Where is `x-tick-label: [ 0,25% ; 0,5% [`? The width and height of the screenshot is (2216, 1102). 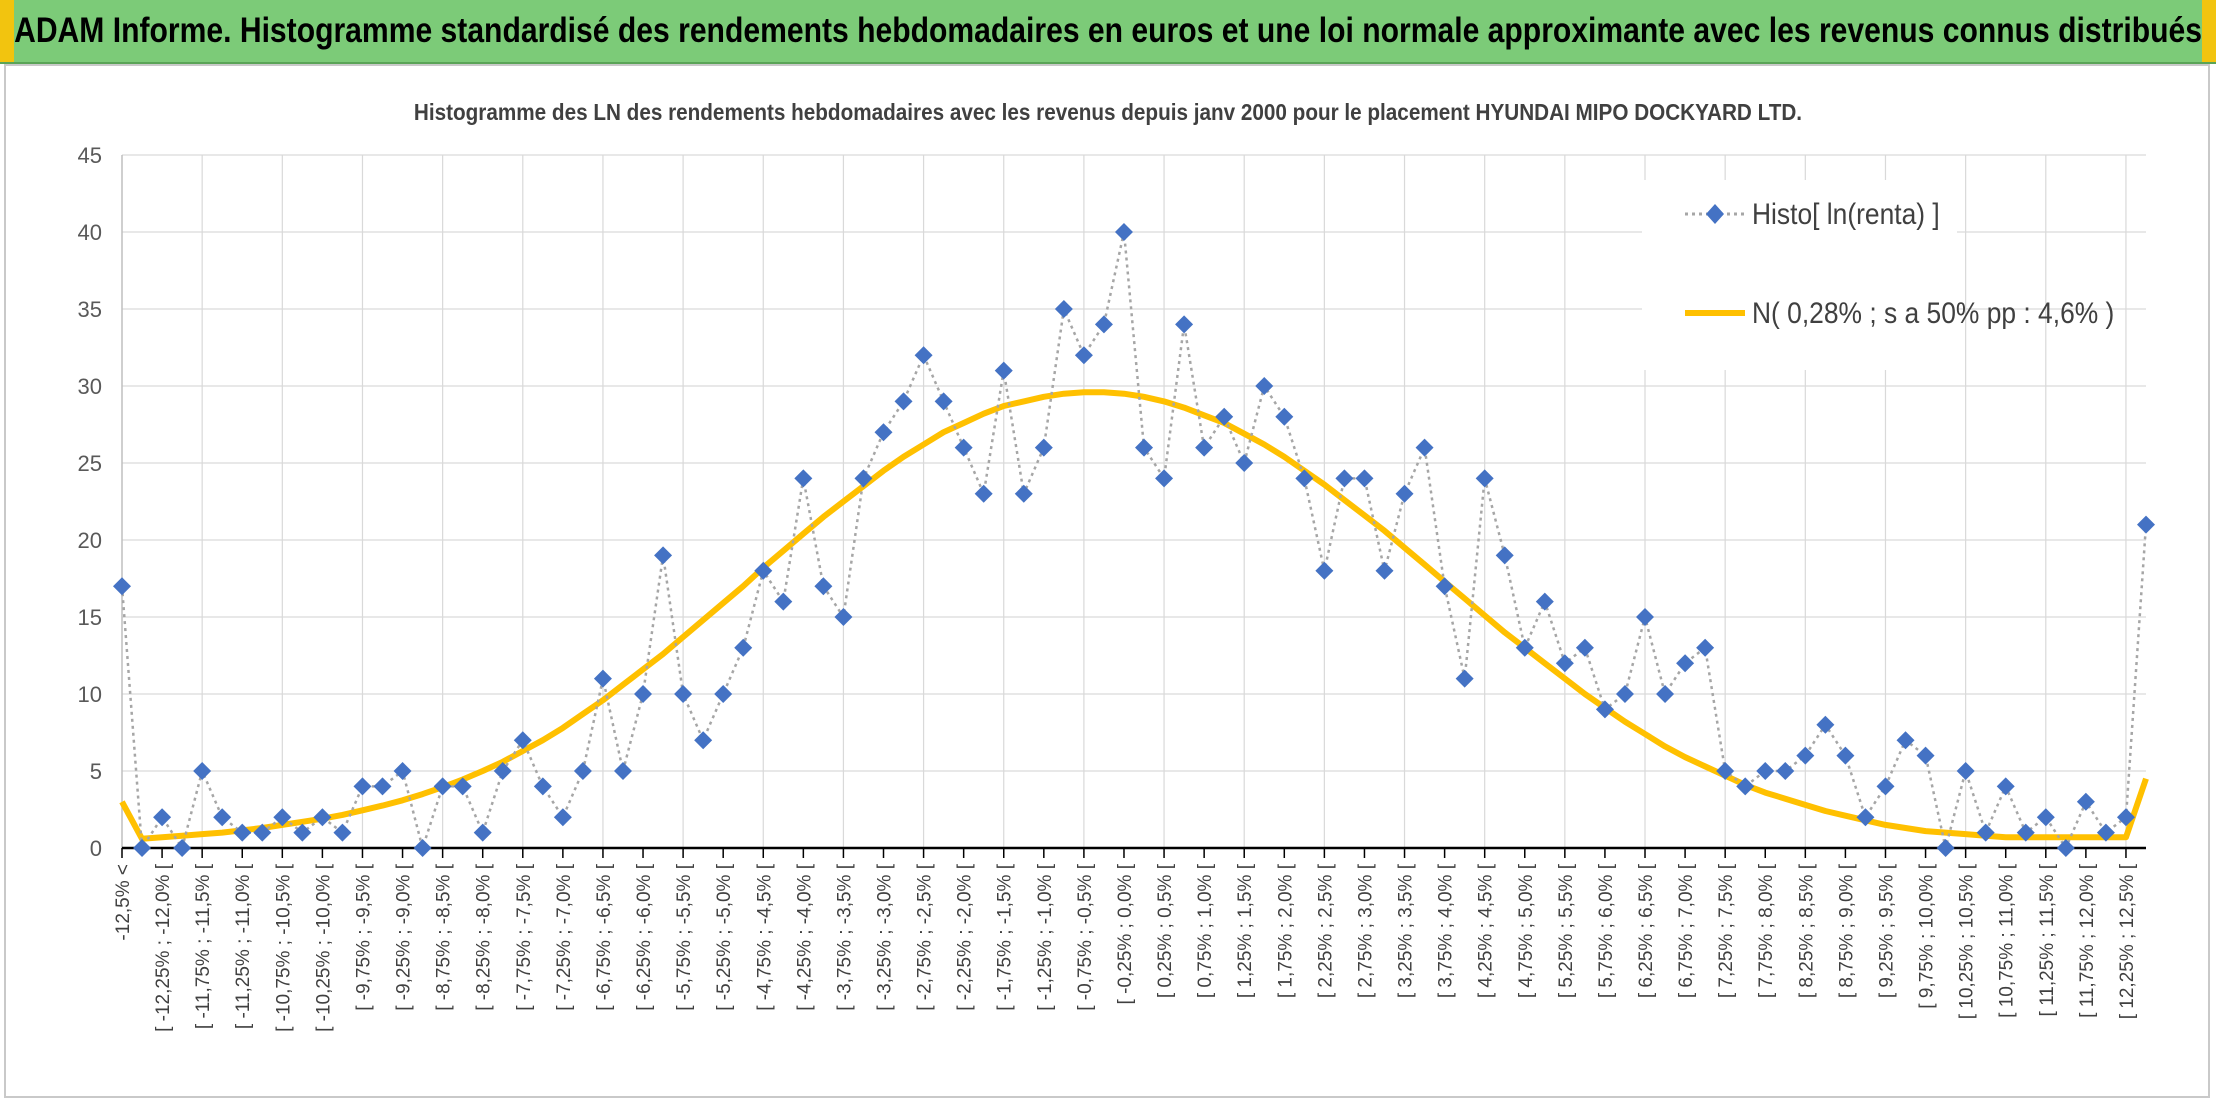
x-tick-label: [ 0,25% ; 0,5% [ is located at coordinates (1165, 930).